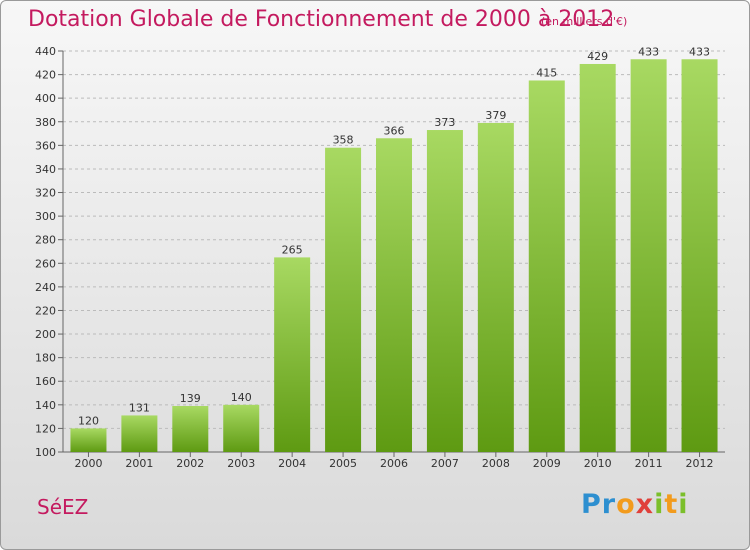  I want to click on bar-2004, so click(292, 354).